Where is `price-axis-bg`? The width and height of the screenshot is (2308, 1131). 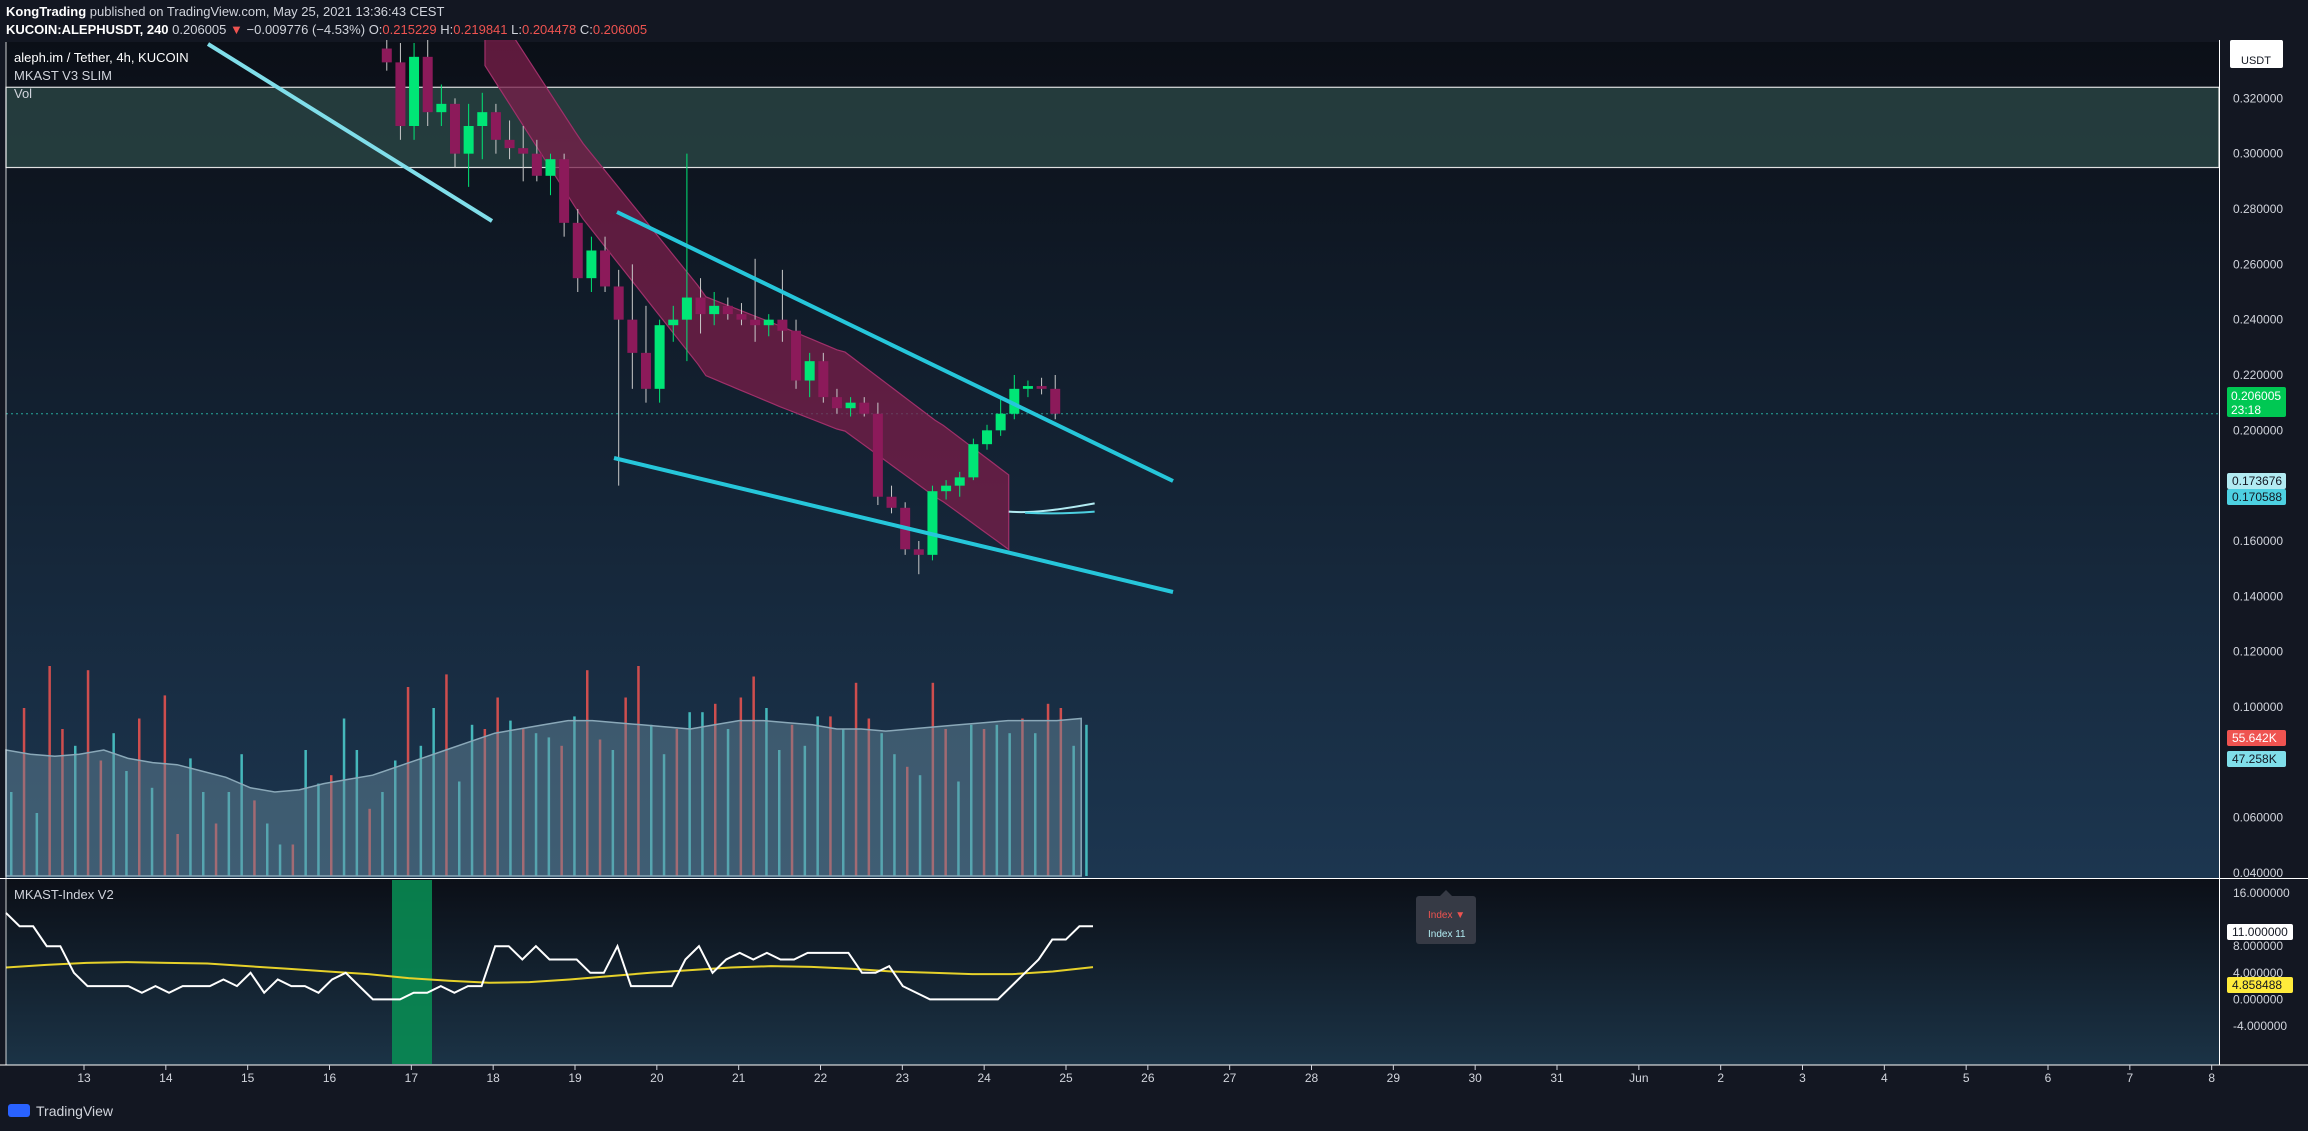
price-axis-bg is located at coordinates (2264, 553).